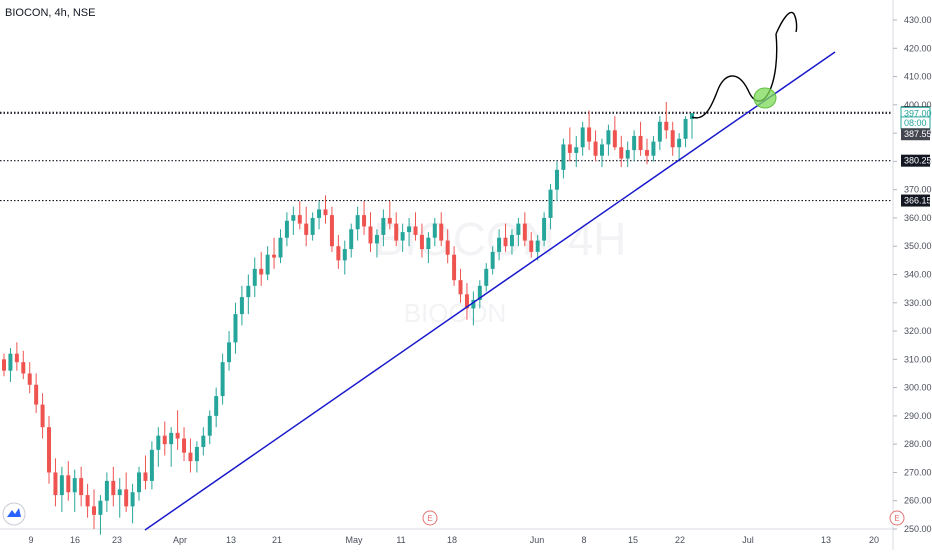  I want to click on x-tick-label: 15, so click(633, 540).